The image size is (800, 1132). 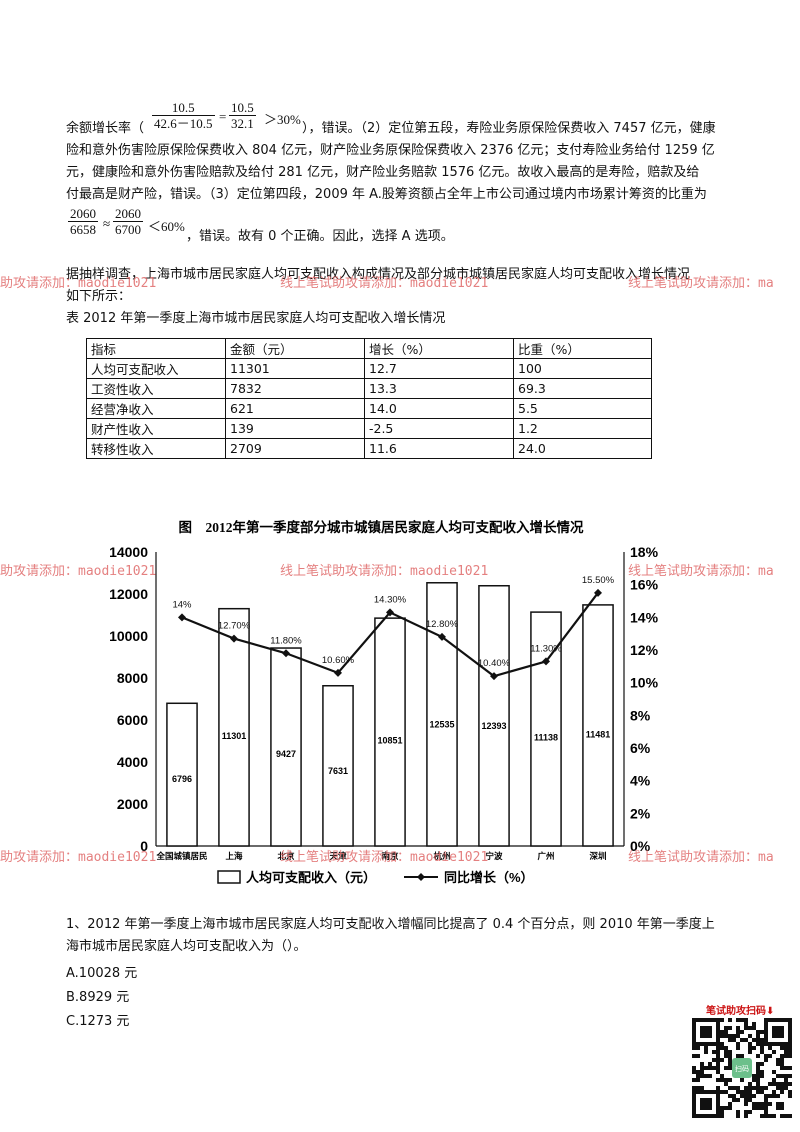 What do you see at coordinates (338, 771) in the screenshot?
I see `bar-value-label: 7631` at bounding box center [338, 771].